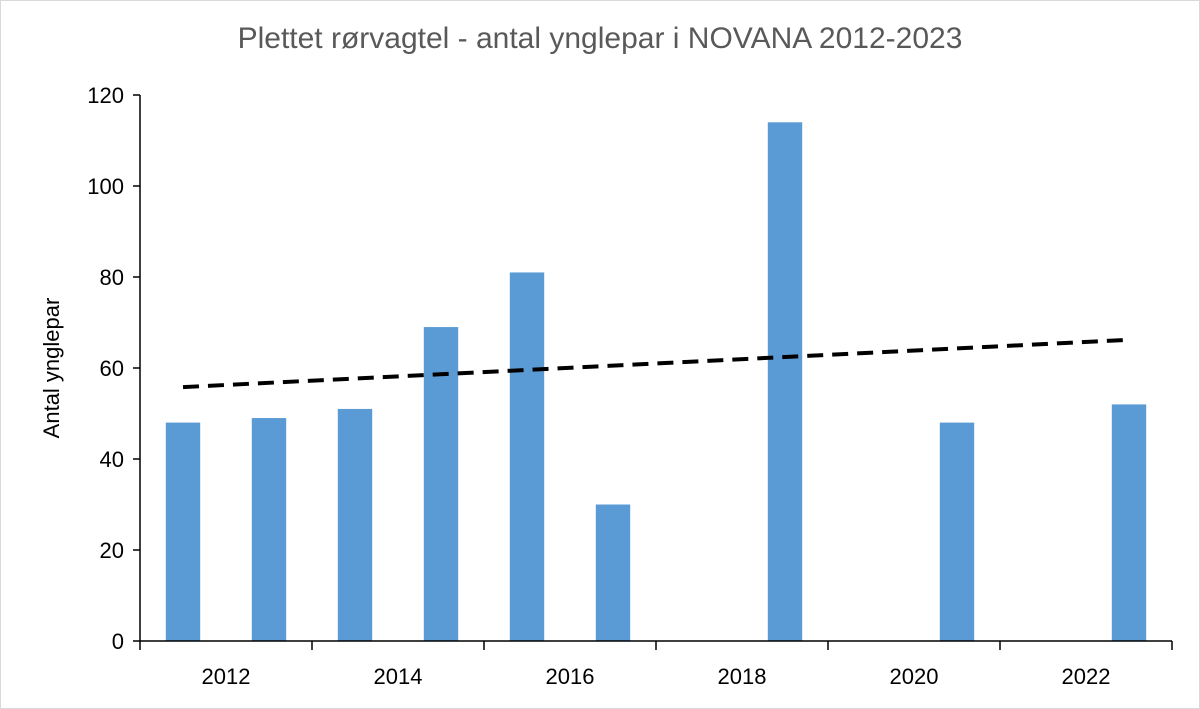 This screenshot has width=1200, height=709. What do you see at coordinates (957, 531) in the screenshot?
I see `bar-2021` at bounding box center [957, 531].